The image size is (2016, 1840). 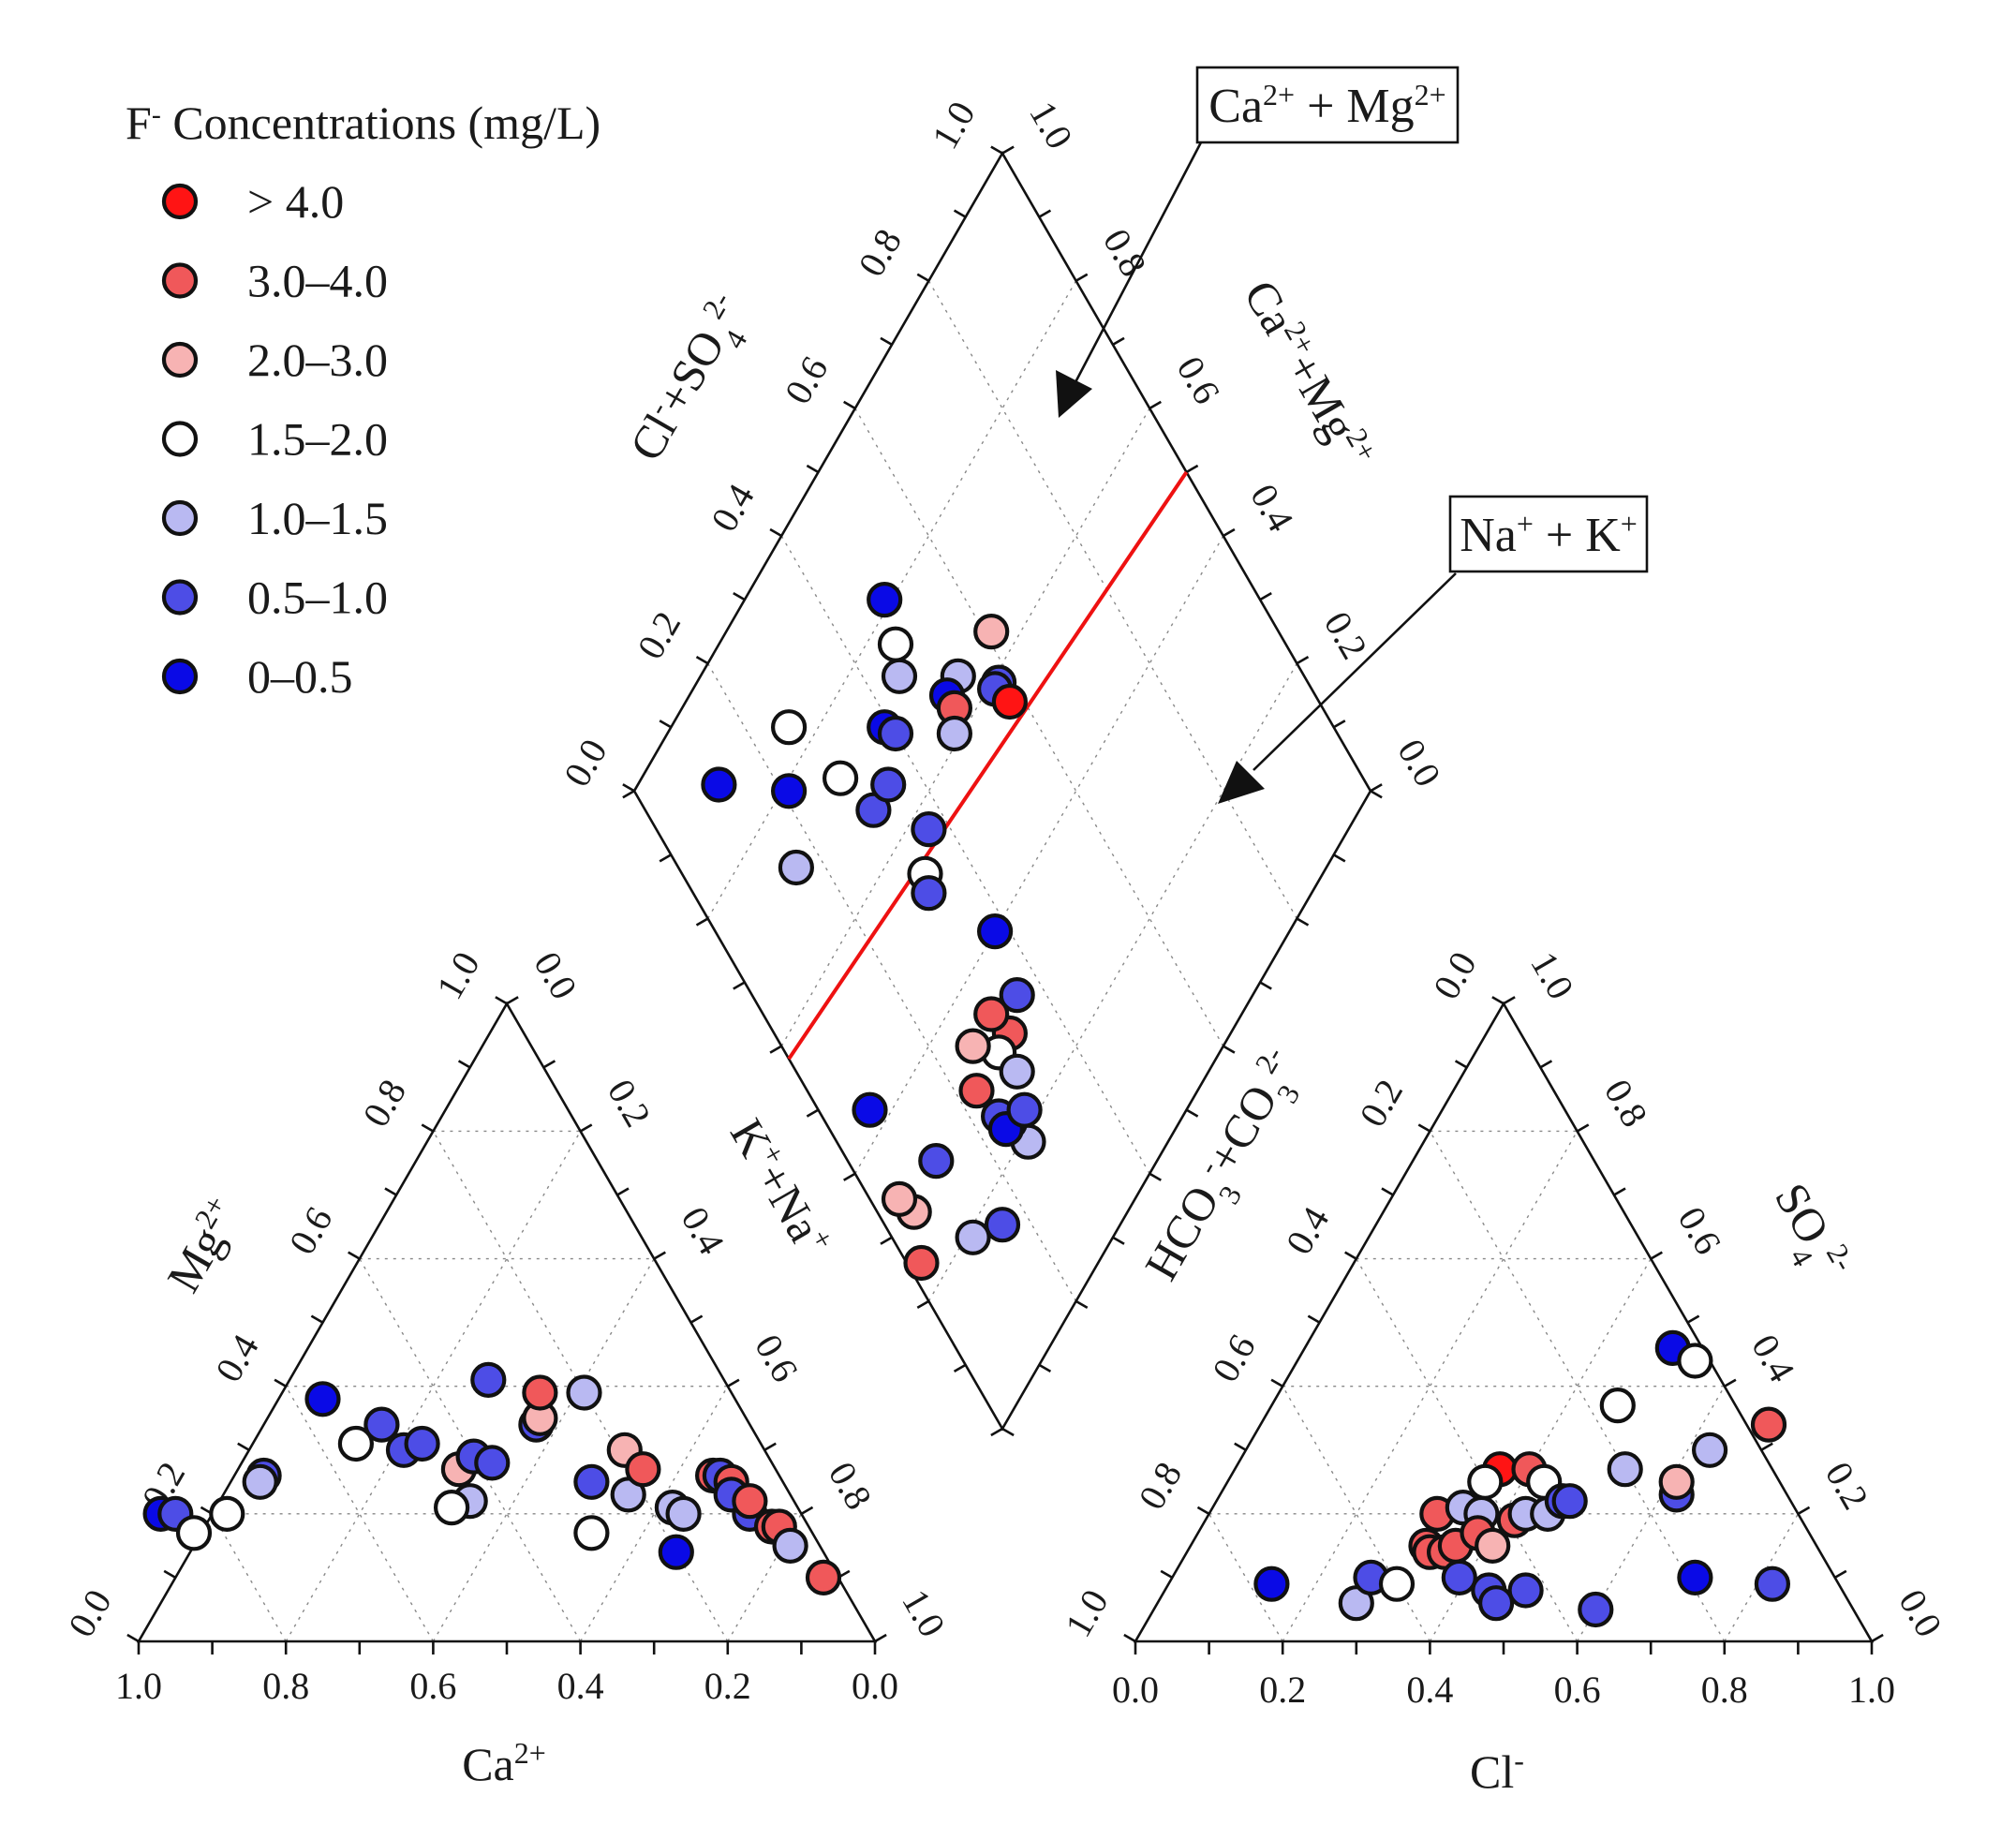 I want to click on callout-camg-arrowhead, so click(x=1074, y=394).